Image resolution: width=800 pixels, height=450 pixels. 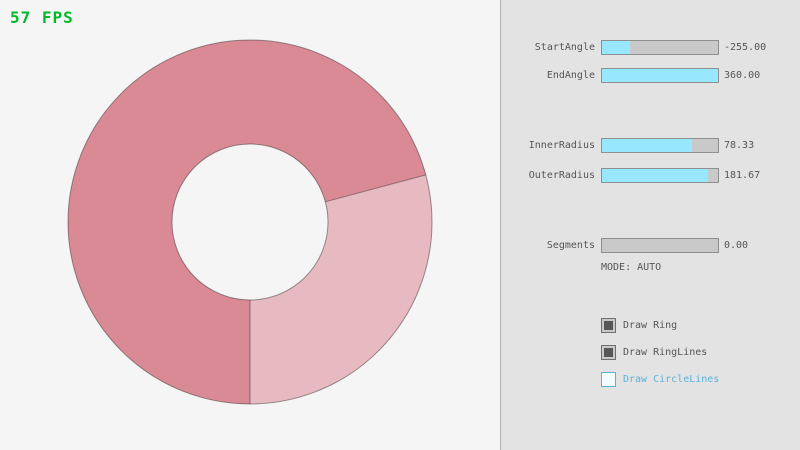 What do you see at coordinates (42, 17) in the screenshot?
I see `fps-counter: 57 FPS` at bounding box center [42, 17].